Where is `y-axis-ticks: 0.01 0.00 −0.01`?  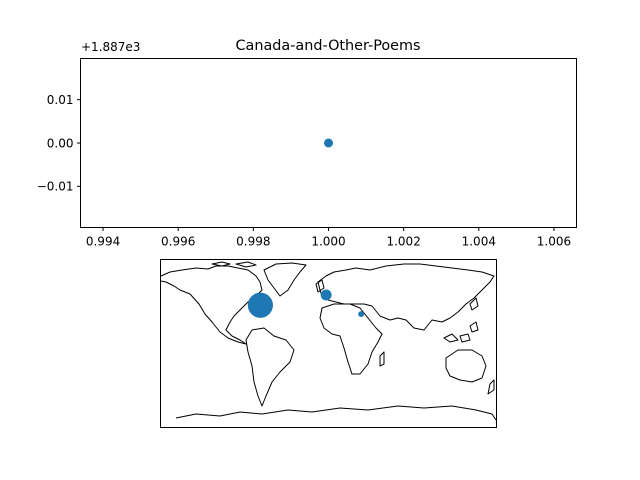
y-axis-ticks: 0.01 0.00 −0.01 is located at coordinates (59, 143).